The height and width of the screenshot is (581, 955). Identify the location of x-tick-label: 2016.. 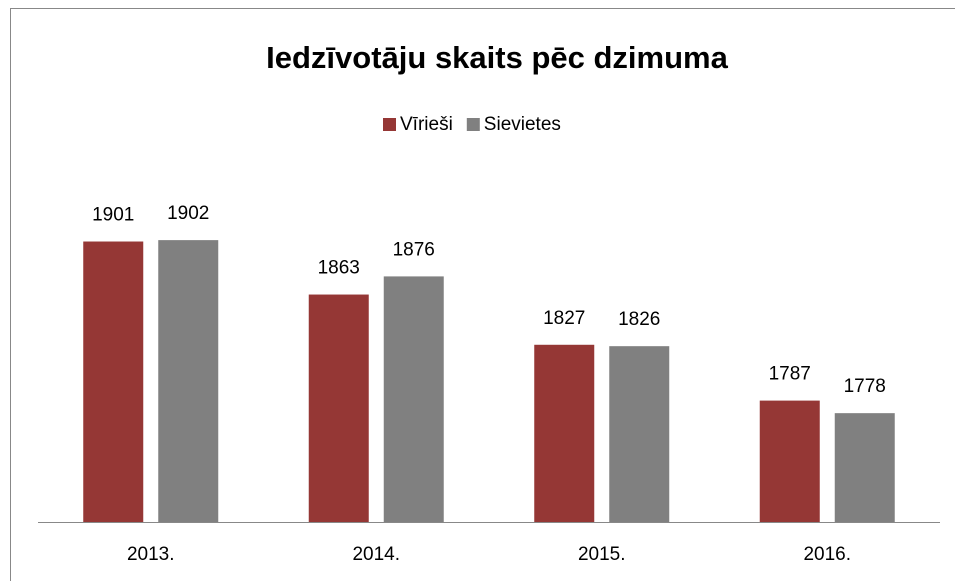
(827, 554).